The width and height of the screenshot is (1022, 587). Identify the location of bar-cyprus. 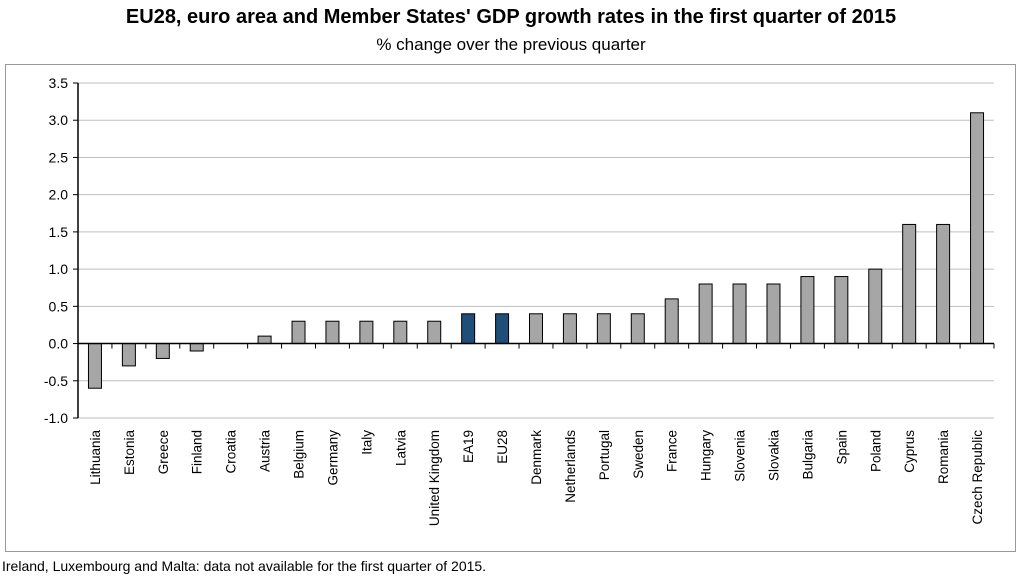
(909, 284).